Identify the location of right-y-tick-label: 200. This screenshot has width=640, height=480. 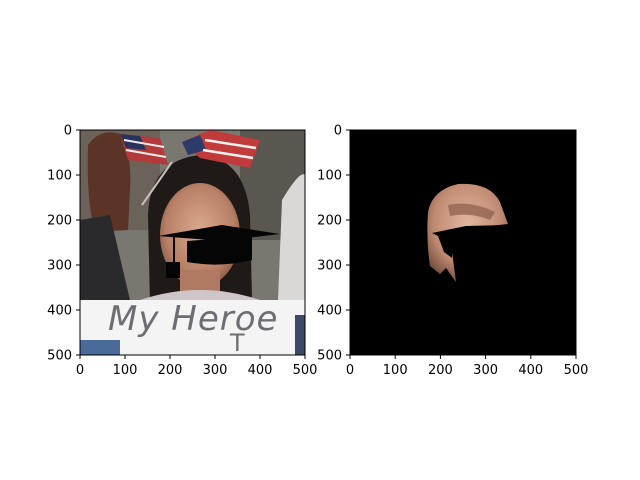
(329, 221).